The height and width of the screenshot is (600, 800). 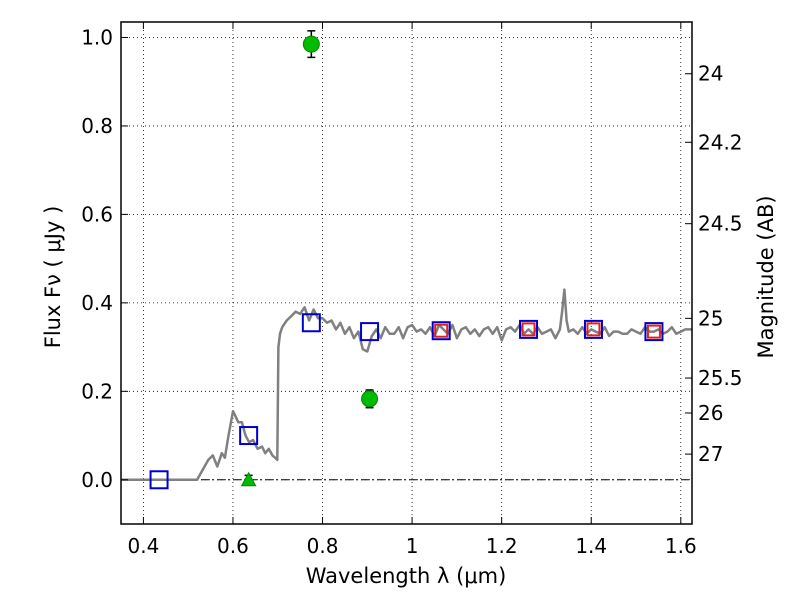 What do you see at coordinates (97, 214) in the screenshot?
I see `y-tick-label: 0.6` at bounding box center [97, 214].